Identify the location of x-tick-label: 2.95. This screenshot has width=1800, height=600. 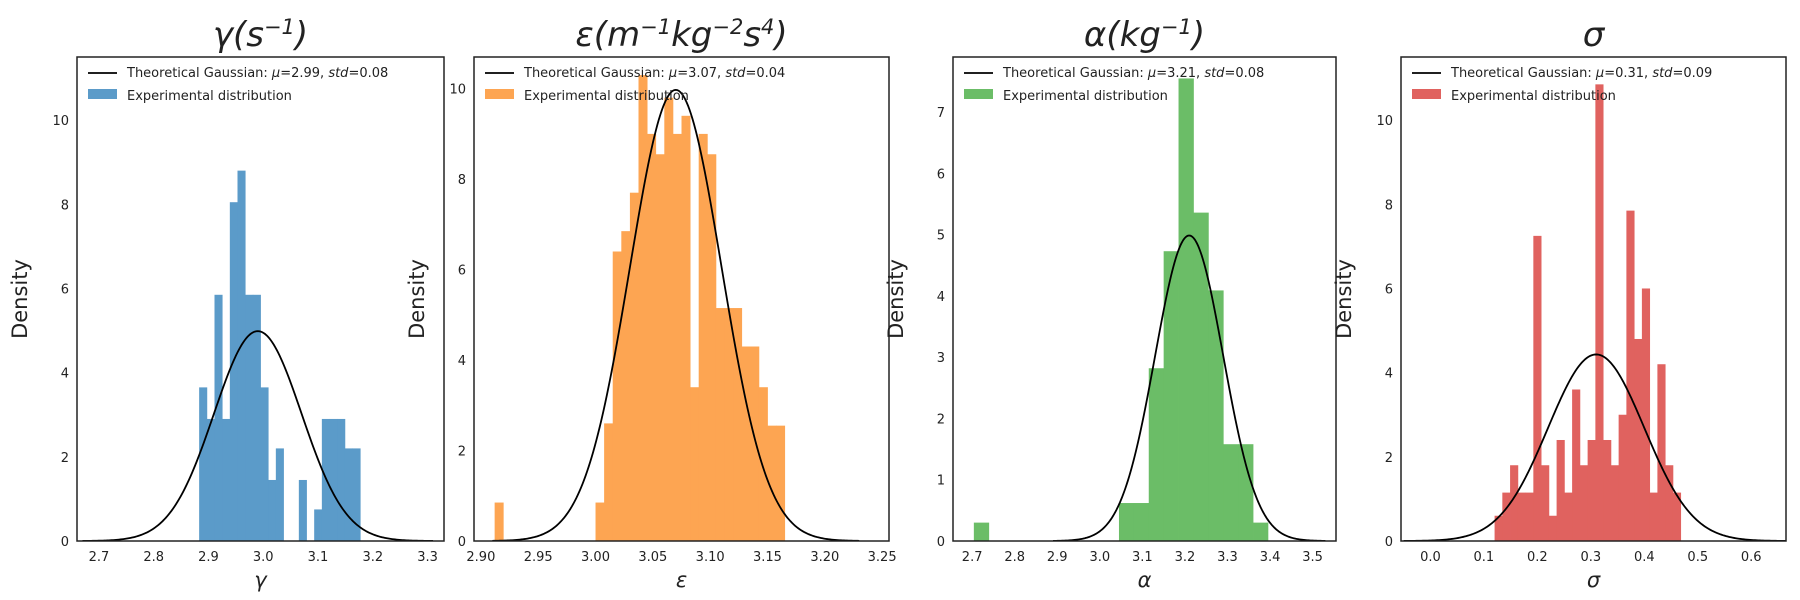
(538, 557).